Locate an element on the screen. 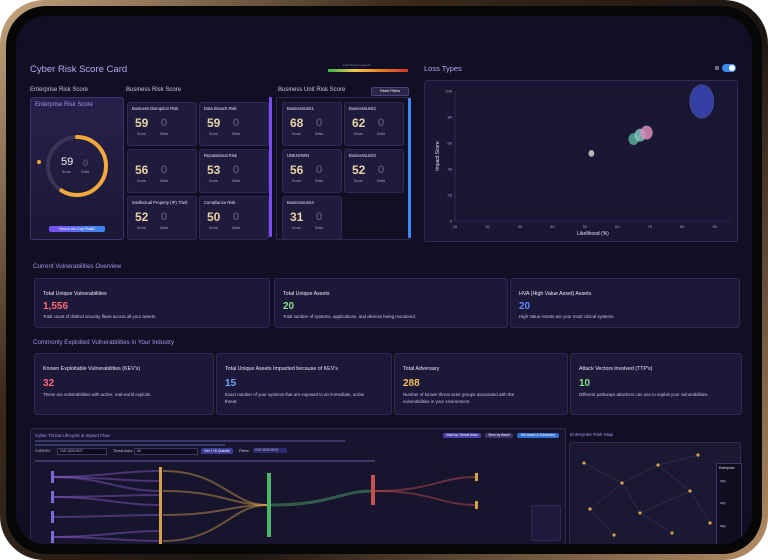 Image resolution: width=768 pixels, height=560 pixels. enterprise-score-label: Score is located at coordinates (66, 172).